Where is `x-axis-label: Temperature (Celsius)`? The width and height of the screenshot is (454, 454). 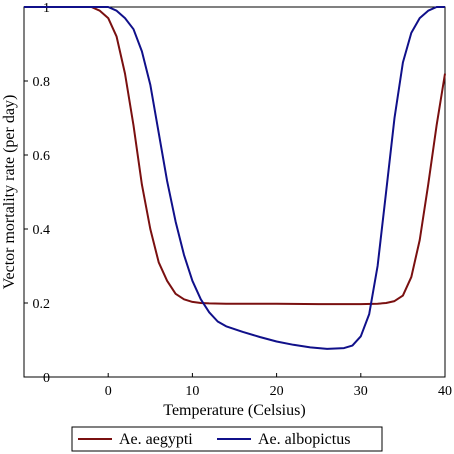 x-axis-label: Temperature (Celsius) is located at coordinates (234, 410).